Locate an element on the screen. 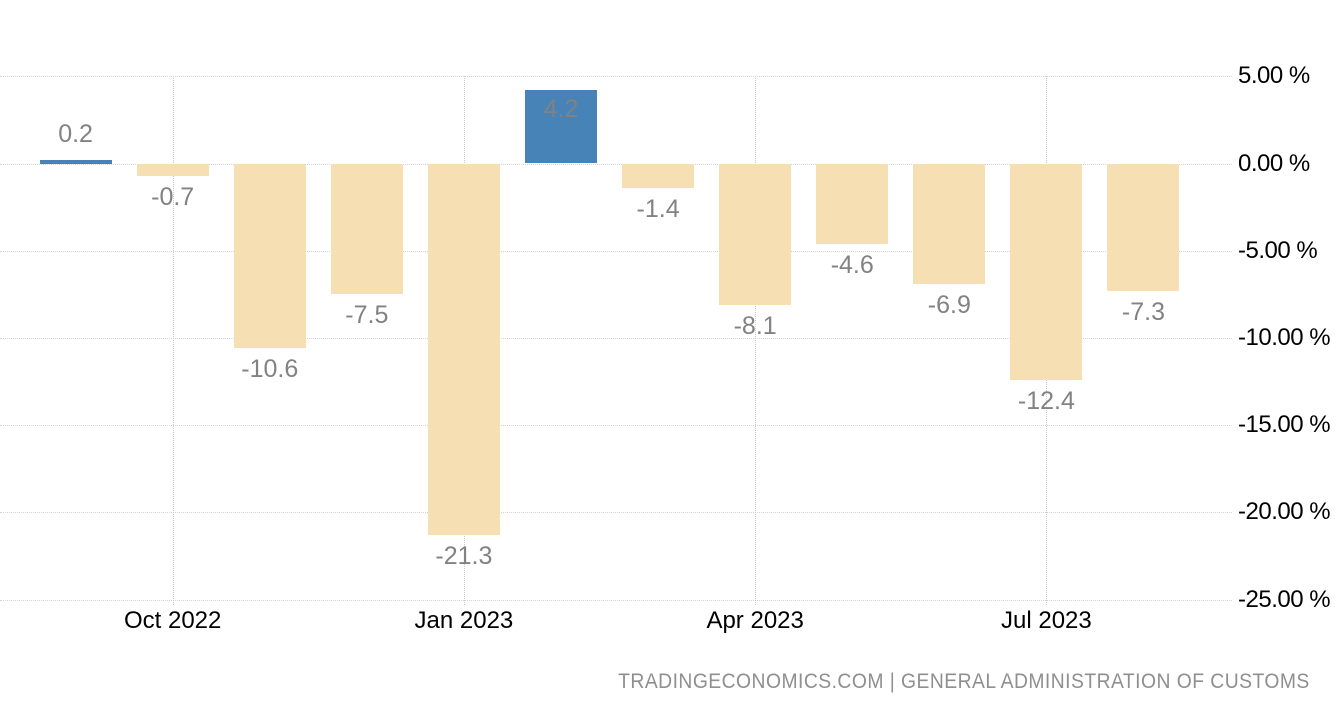  x-axis-tick-label: Jul 2023 is located at coordinates (1046, 620).